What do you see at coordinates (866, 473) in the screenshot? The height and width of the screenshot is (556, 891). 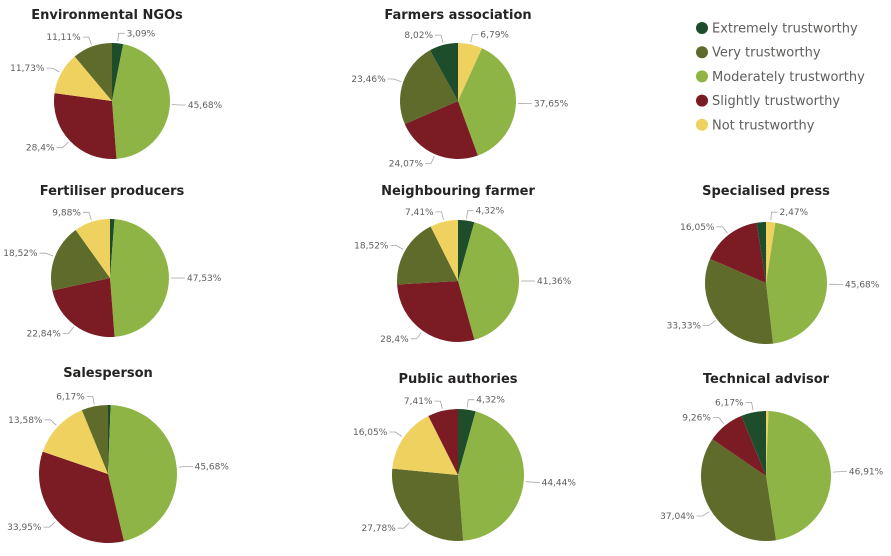 I see `data-label: 46,91%` at bounding box center [866, 473].